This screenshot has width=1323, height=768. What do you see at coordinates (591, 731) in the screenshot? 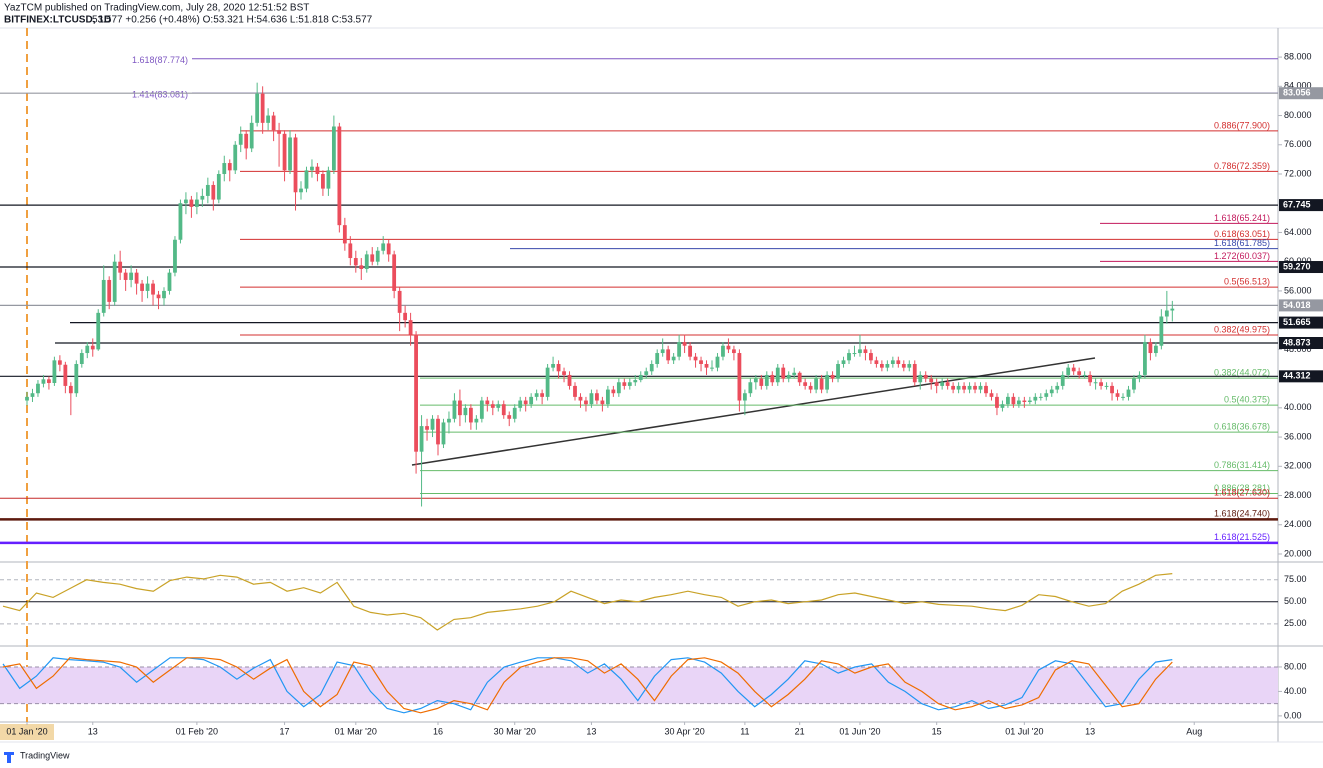
I see `x-tick-label: 13` at bounding box center [591, 731].